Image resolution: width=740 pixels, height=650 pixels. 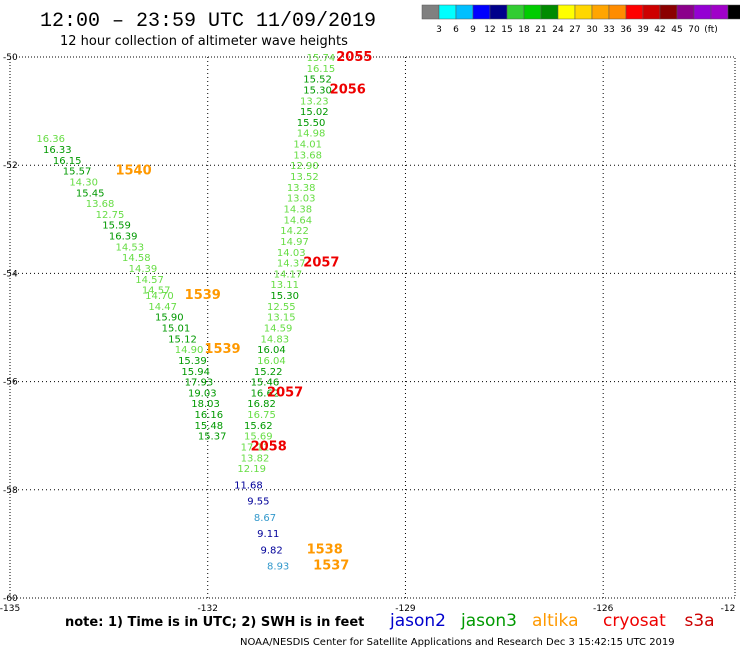 I want to click on y-tick-label: -54, so click(x=10, y=274).